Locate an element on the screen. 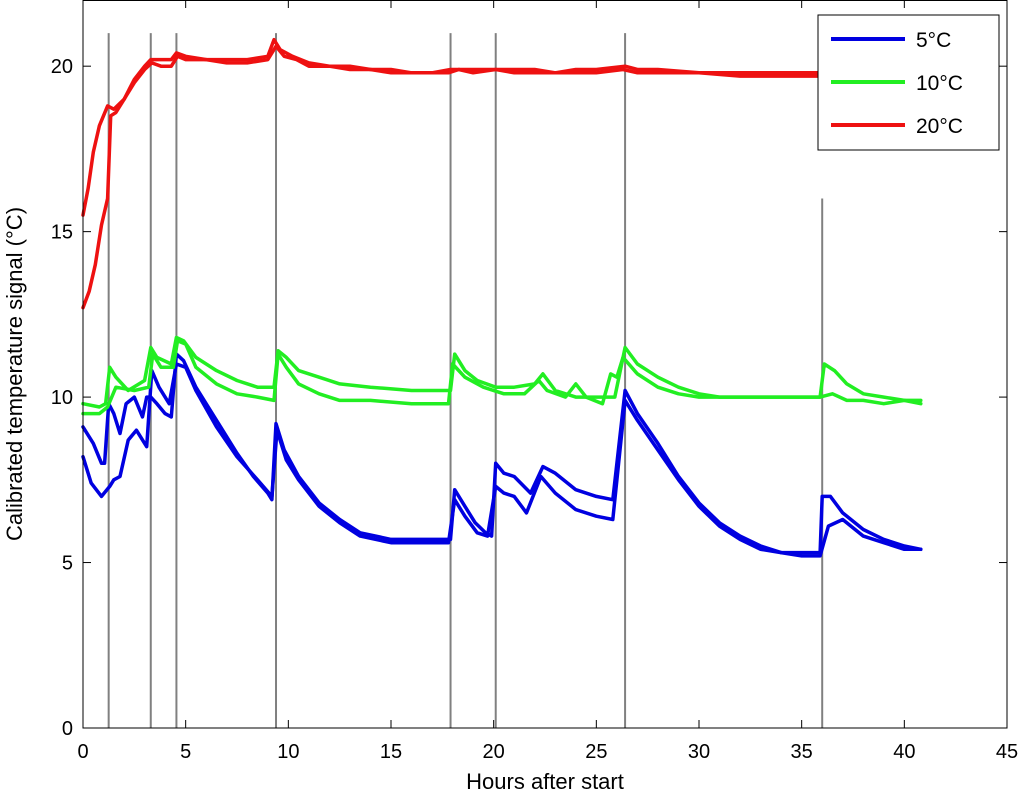 Image resolution: width=1024 pixels, height=798 pixels. x-tick-label-9: 45 is located at coordinates (1007, 752).